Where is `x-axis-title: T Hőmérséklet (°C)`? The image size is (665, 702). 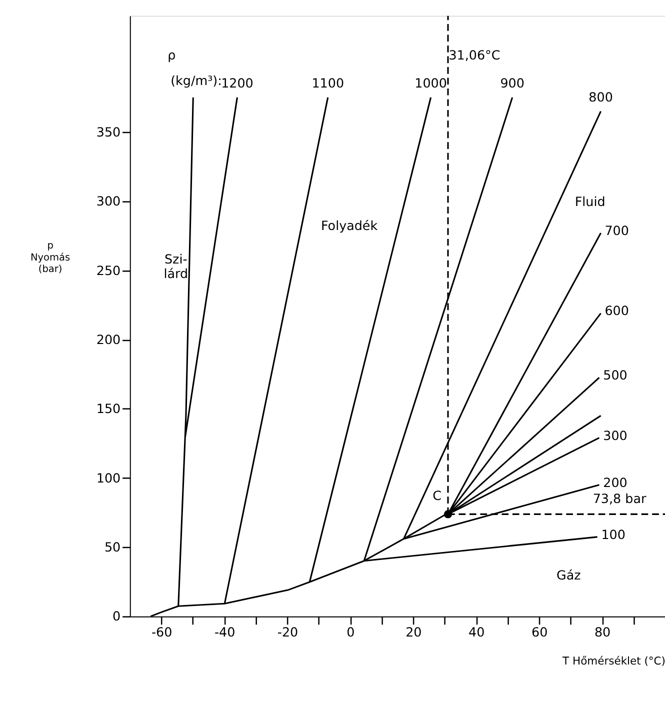 x-axis-title: T Hőmérséklet (°C) is located at coordinates (613, 661).